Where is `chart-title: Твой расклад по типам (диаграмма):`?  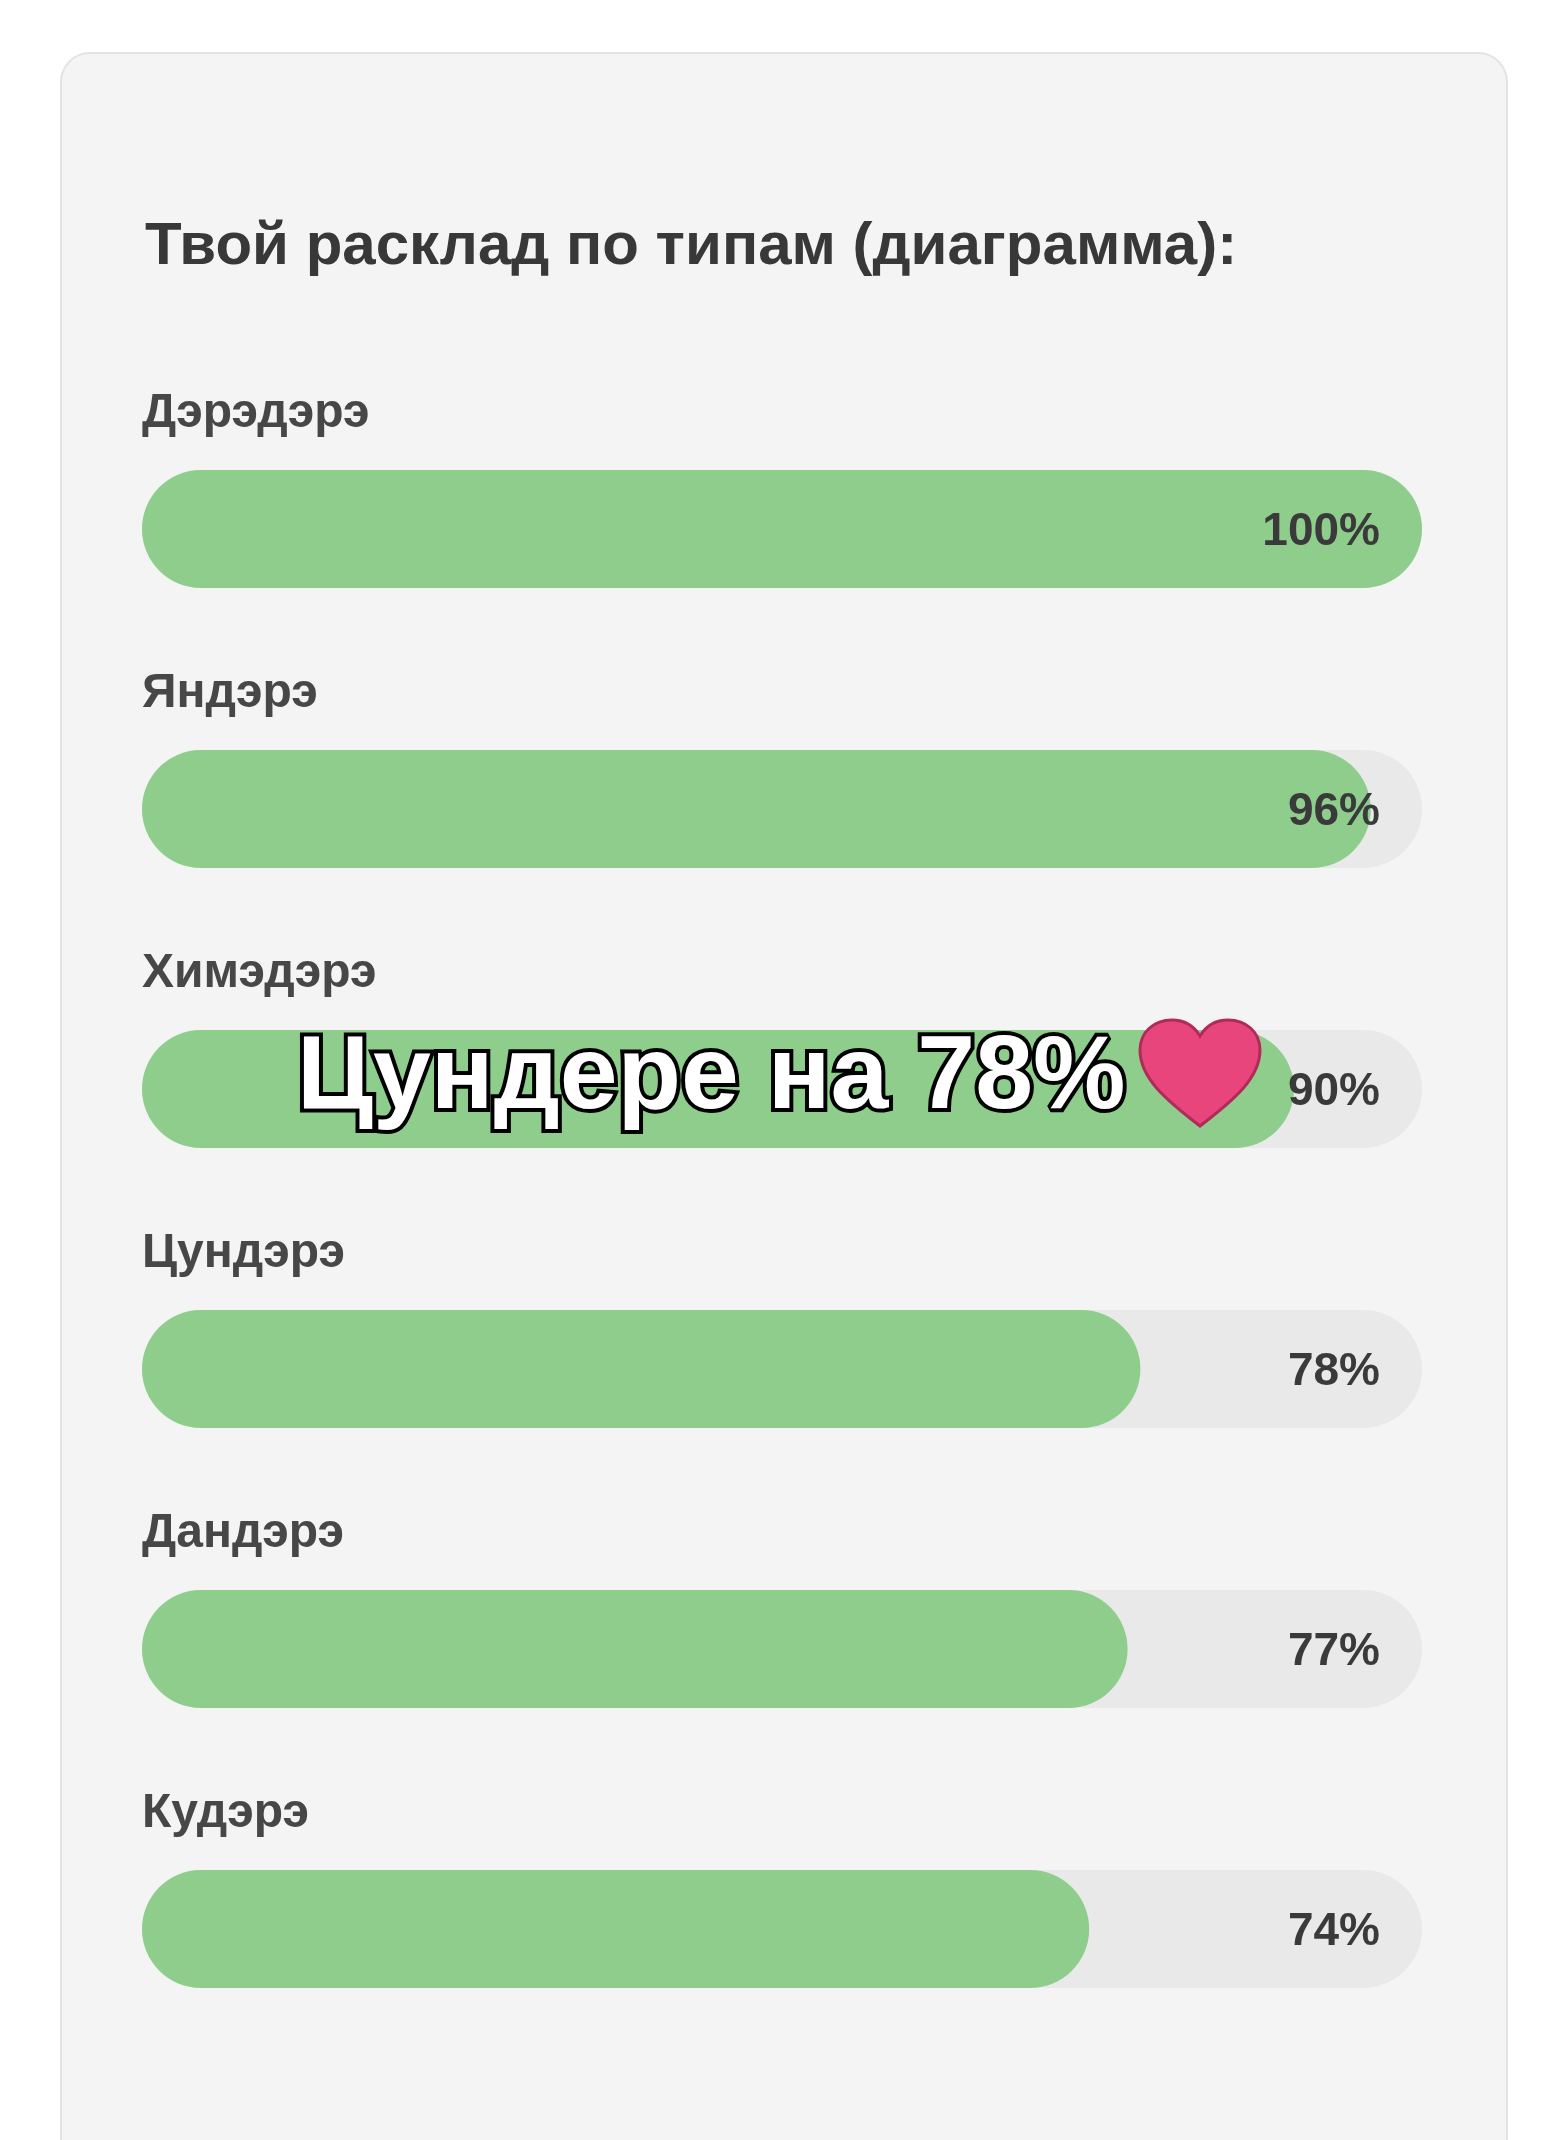
chart-title: Твой расклад по типам (диаграмма): is located at coordinates (691, 243).